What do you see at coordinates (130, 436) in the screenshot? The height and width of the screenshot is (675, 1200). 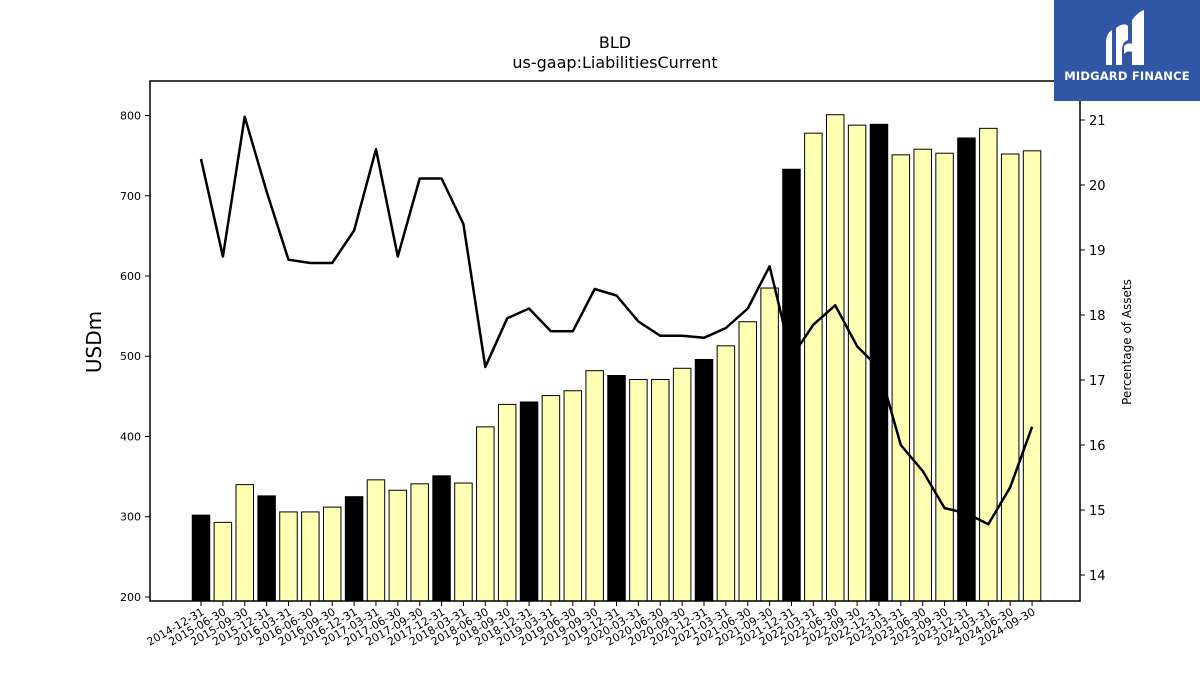 I see `y-tick-label: 400` at bounding box center [130, 436].